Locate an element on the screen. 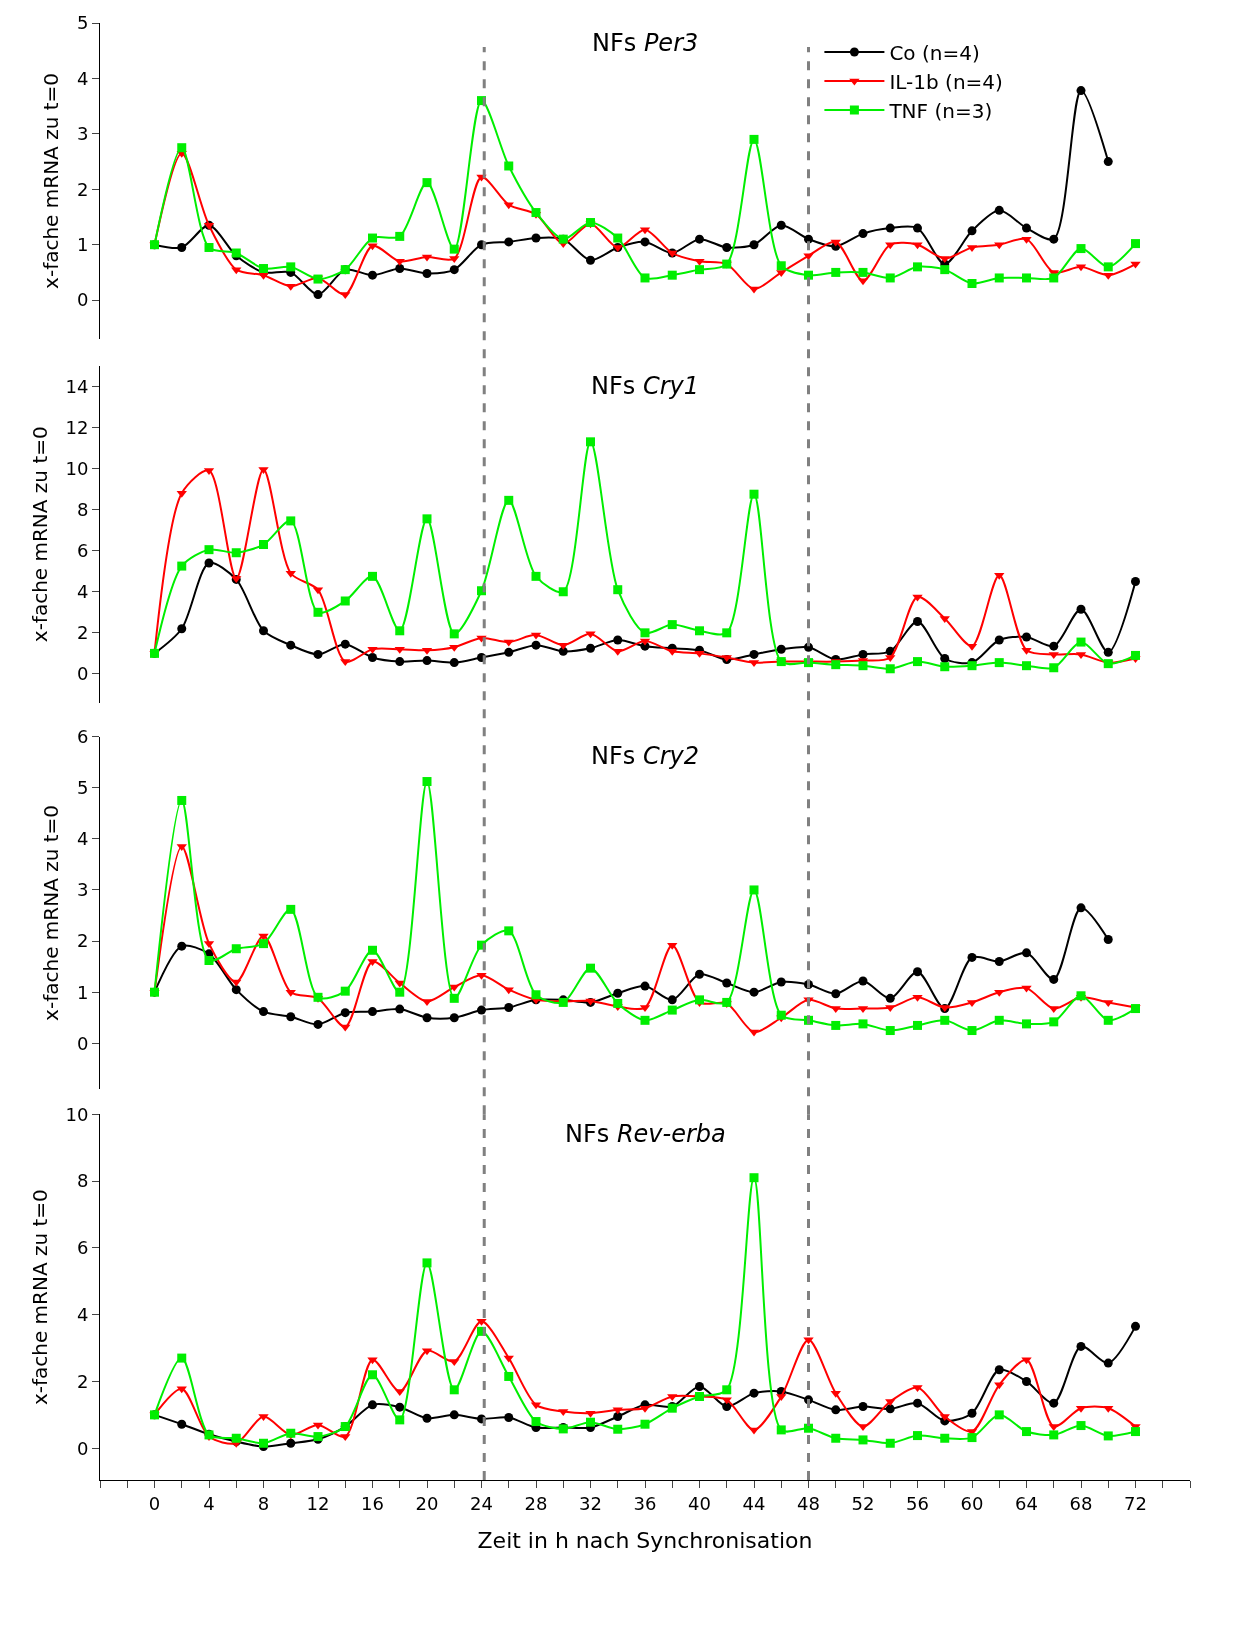 The width and height of the screenshot is (1245, 1638). x-tick-label: 12 is located at coordinates (318, 1503).